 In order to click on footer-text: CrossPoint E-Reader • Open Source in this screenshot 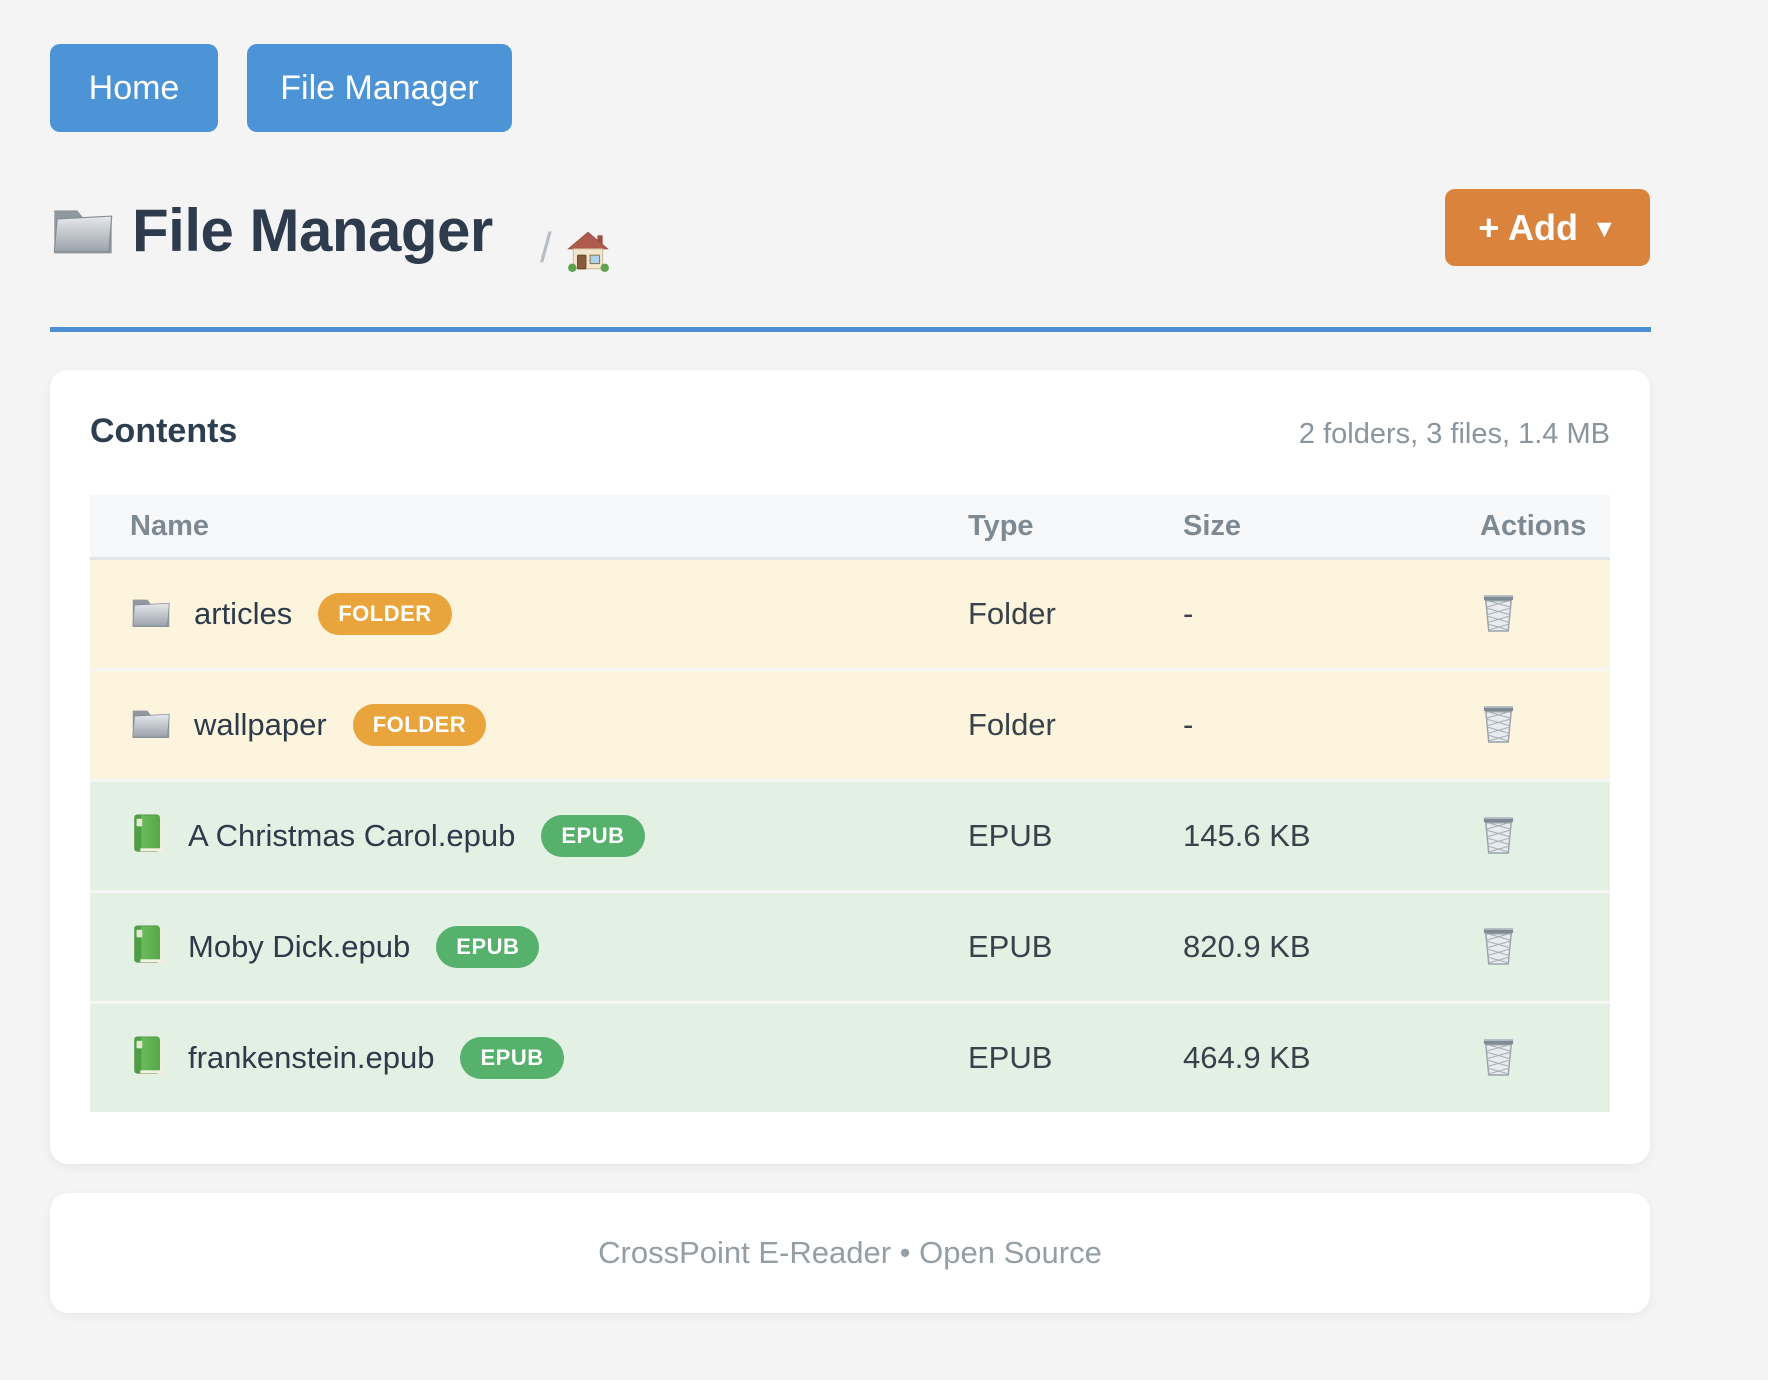, I will do `click(850, 1252)`.